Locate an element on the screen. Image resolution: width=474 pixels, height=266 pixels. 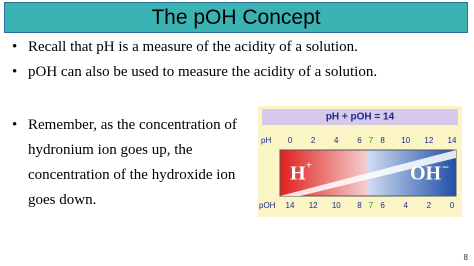
ph-tick: 7 is located at coordinates (371, 140).